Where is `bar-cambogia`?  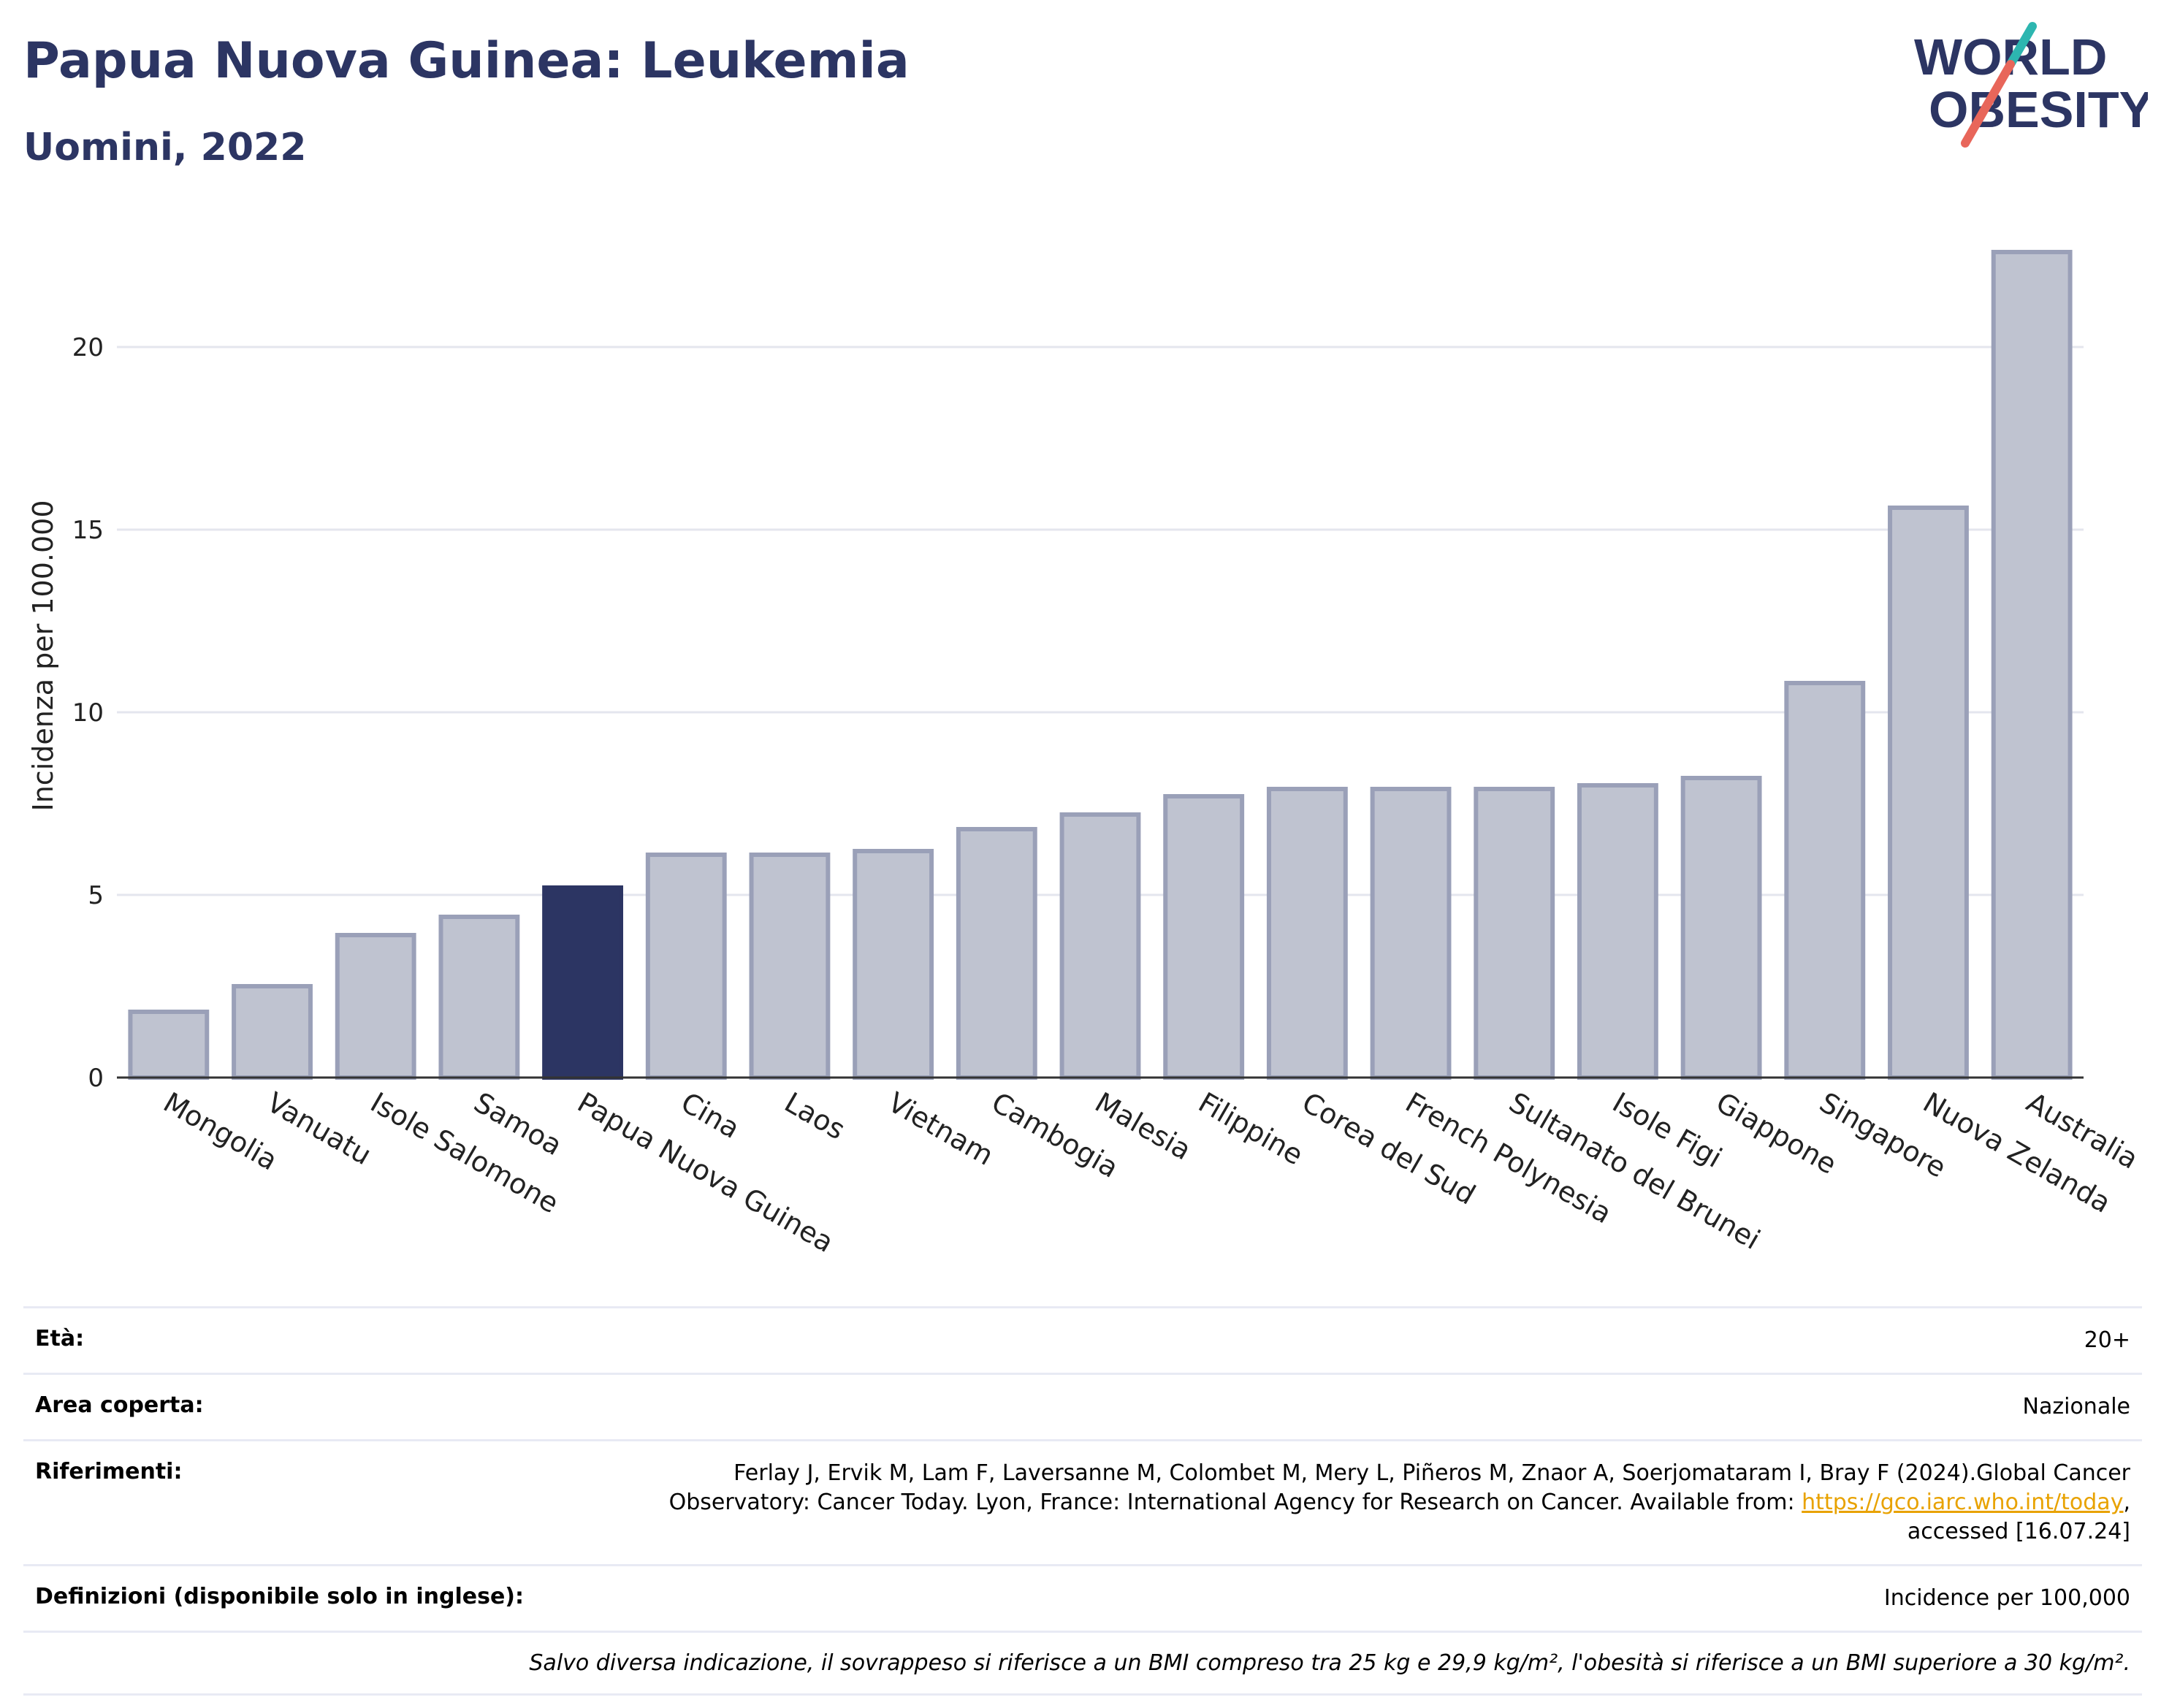 bar-cambogia is located at coordinates (996, 954).